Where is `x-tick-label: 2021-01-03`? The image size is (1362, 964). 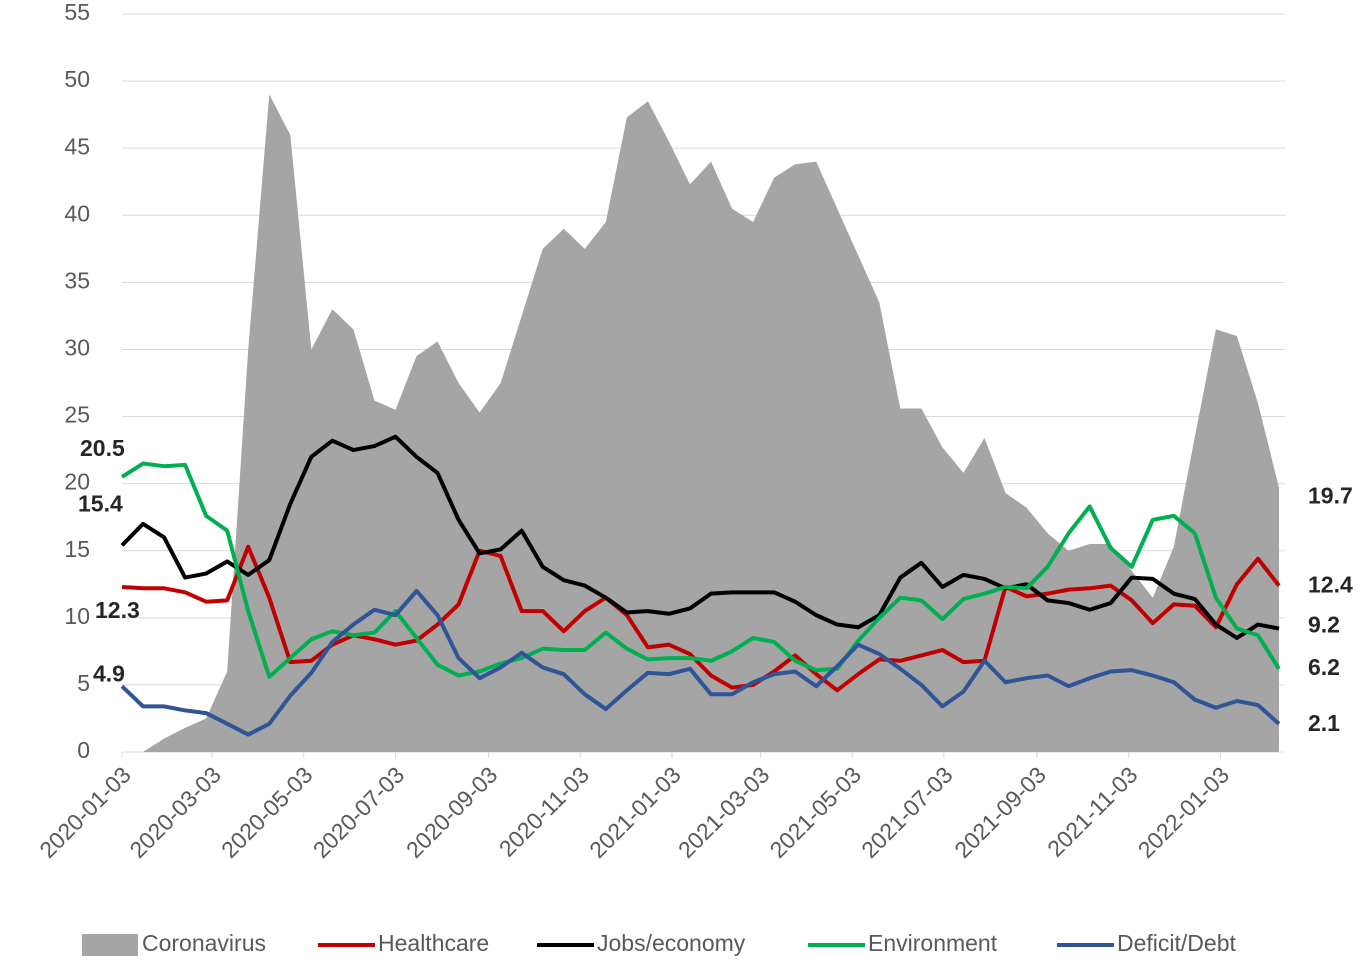
x-tick-label: 2021-01-03 is located at coordinates (635, 812).